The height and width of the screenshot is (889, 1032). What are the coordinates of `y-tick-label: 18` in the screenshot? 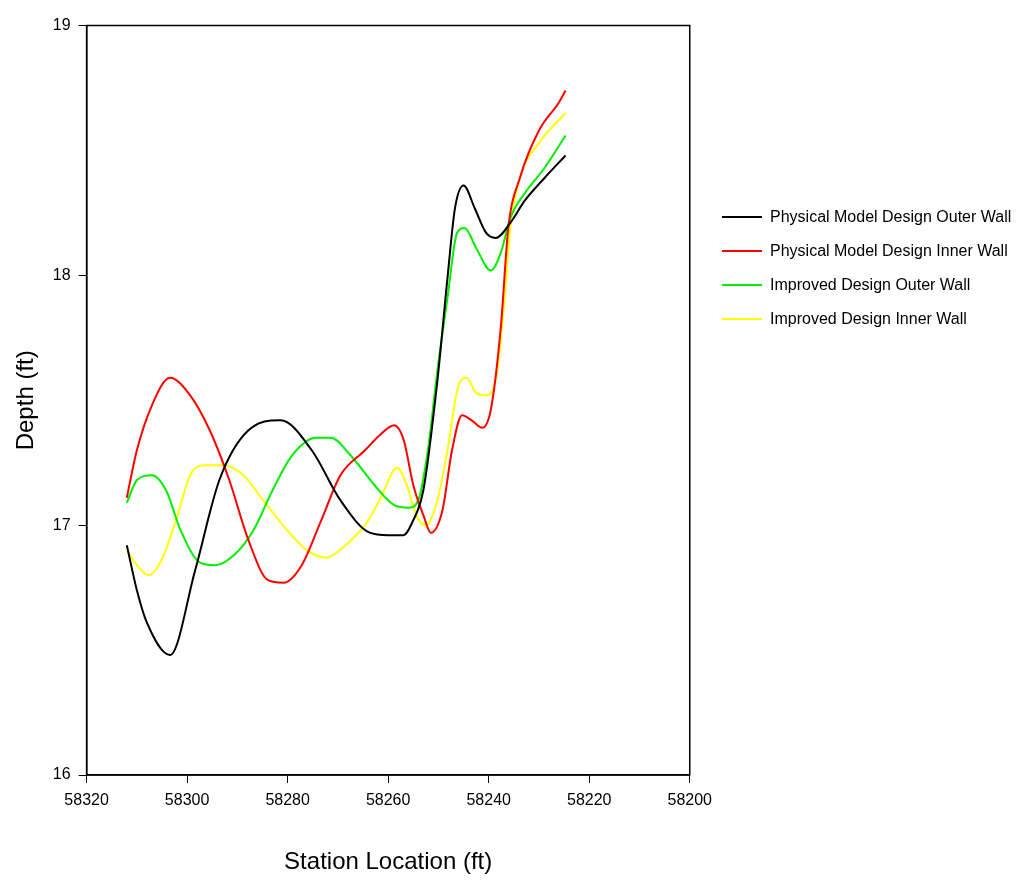 It's located at (61, 274).